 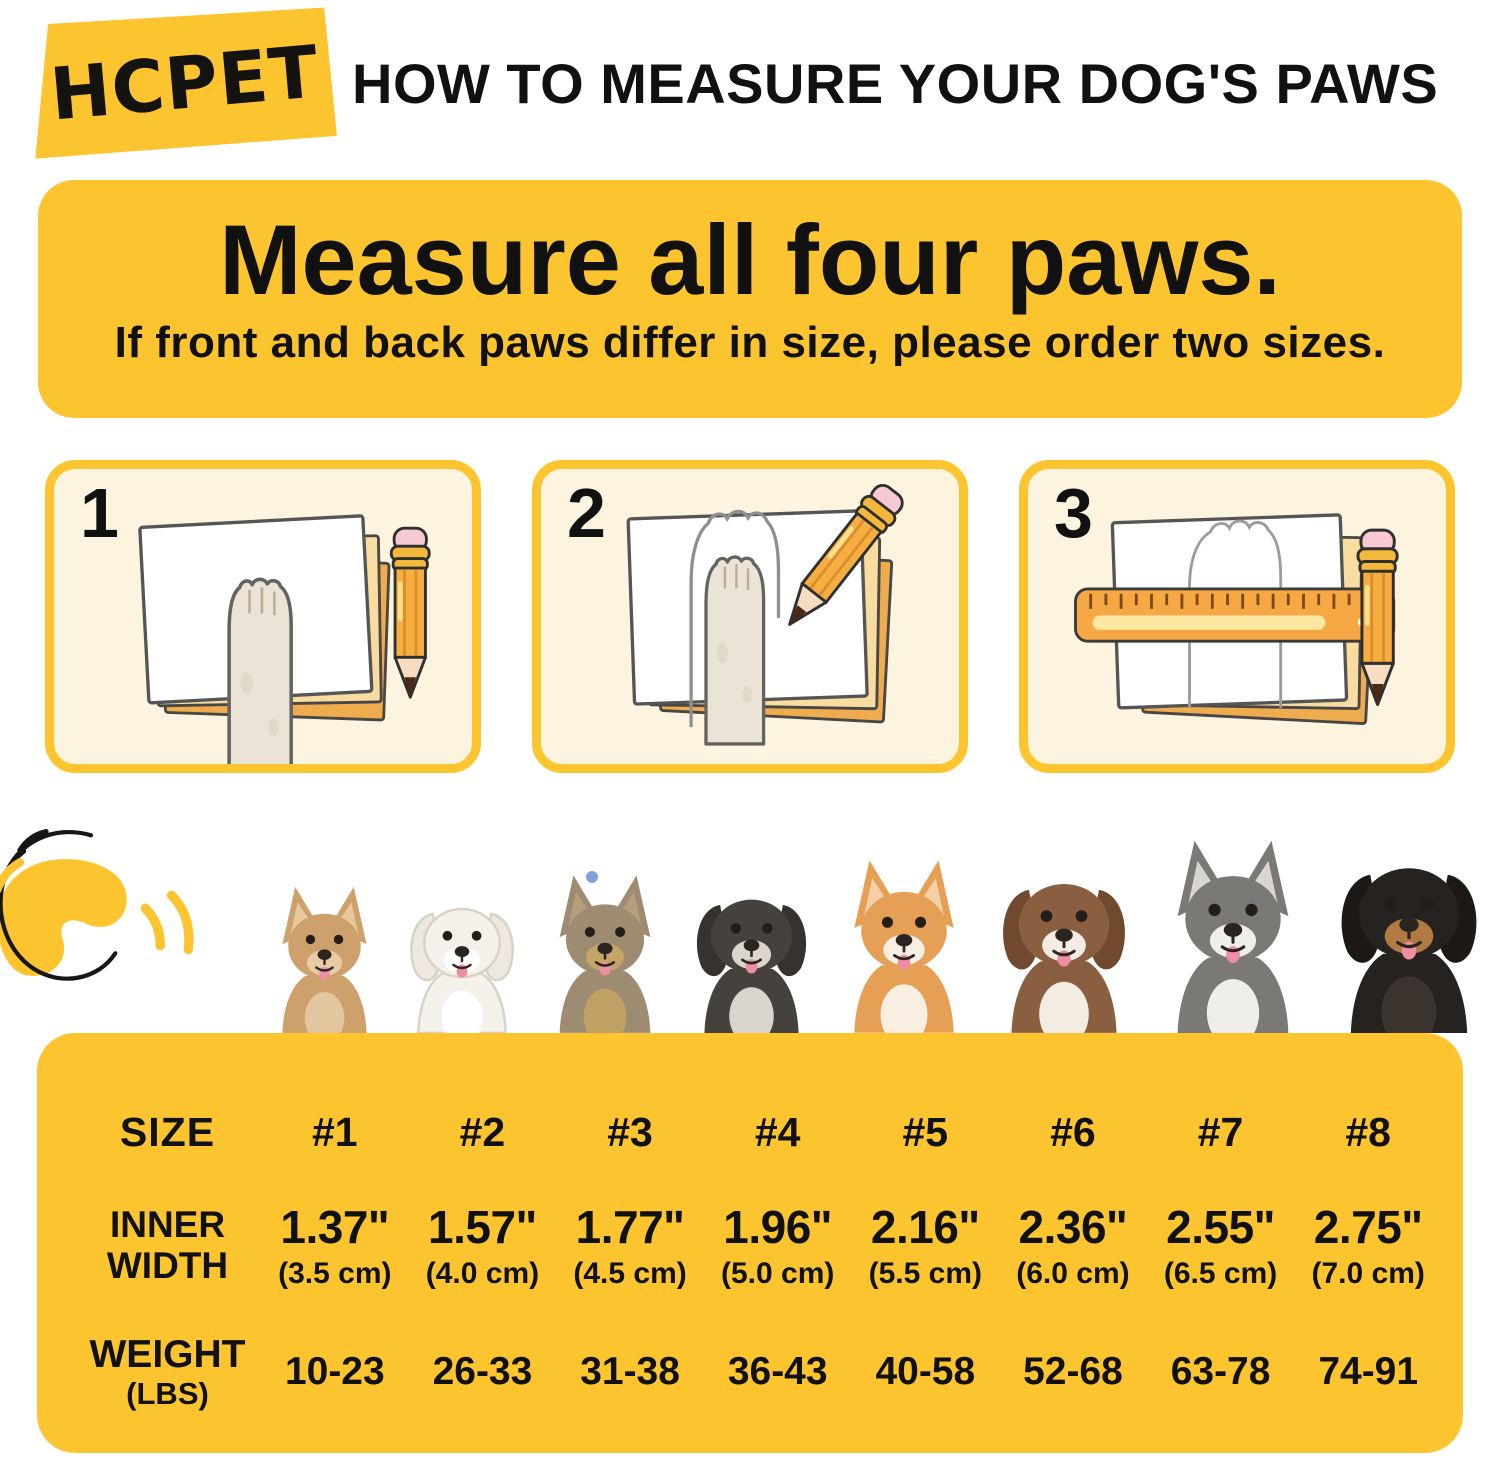 I want to click on measure-outline-with-ruler-illustration, so click(x=1236, y=619).